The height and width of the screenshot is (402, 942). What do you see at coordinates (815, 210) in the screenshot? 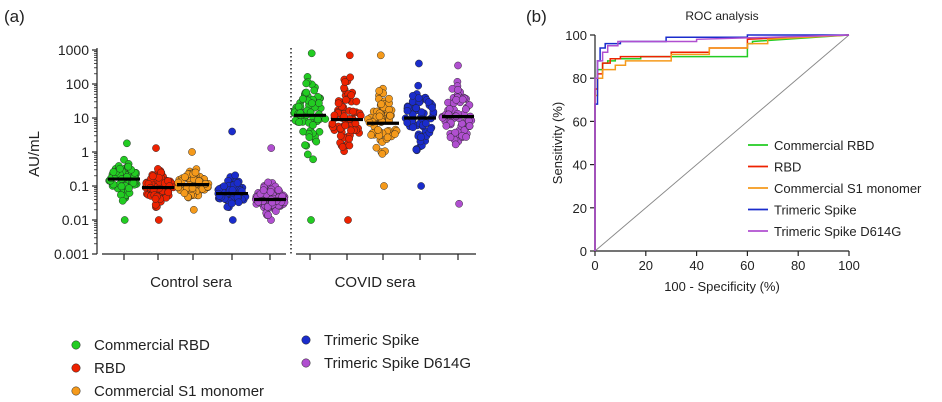
I see `roc-legend-label: Trimeric Spike` at bounding box center [815, 210].